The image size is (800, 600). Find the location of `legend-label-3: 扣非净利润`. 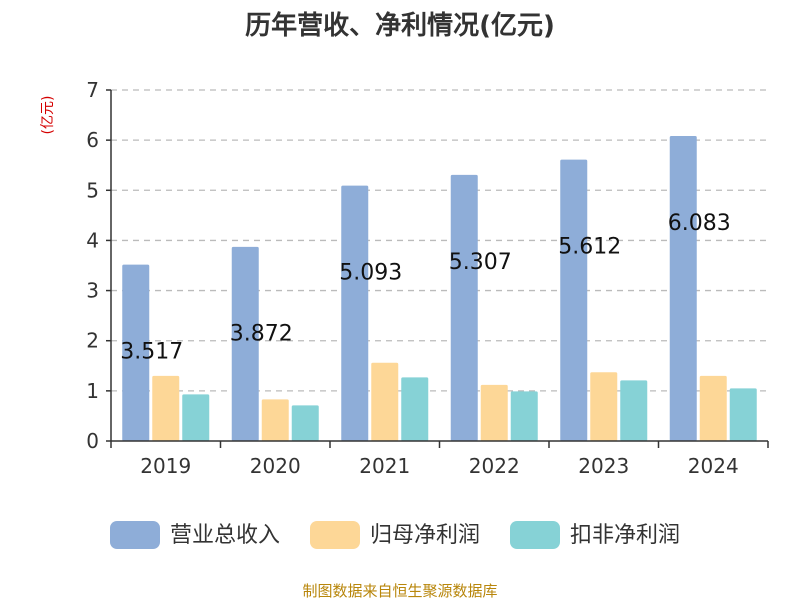

legend-label-3: 扣非净利润 is located at coordinates (625, 535).